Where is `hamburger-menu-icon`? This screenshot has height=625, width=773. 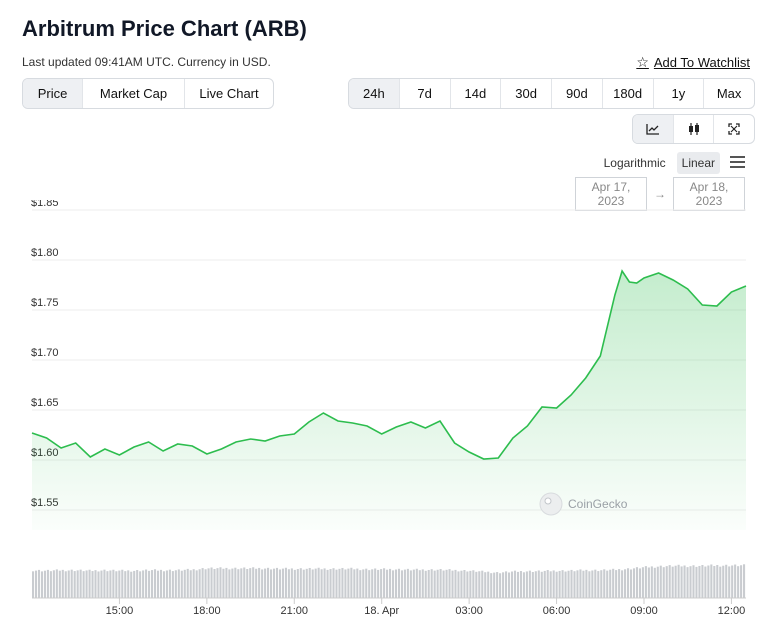
hamburger-menu-icon is located at coordinates (737, 163).